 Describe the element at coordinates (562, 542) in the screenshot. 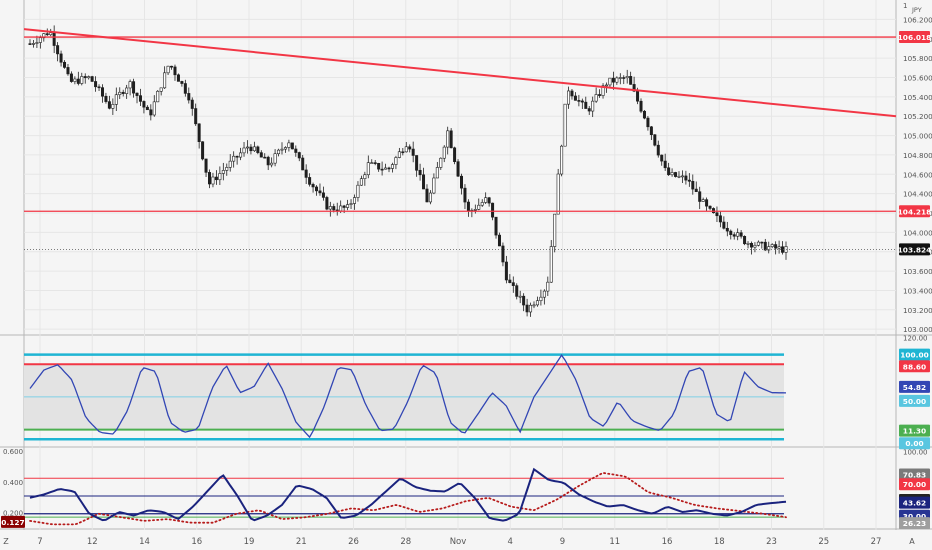

I see `x-tick-label: 9` at that location.